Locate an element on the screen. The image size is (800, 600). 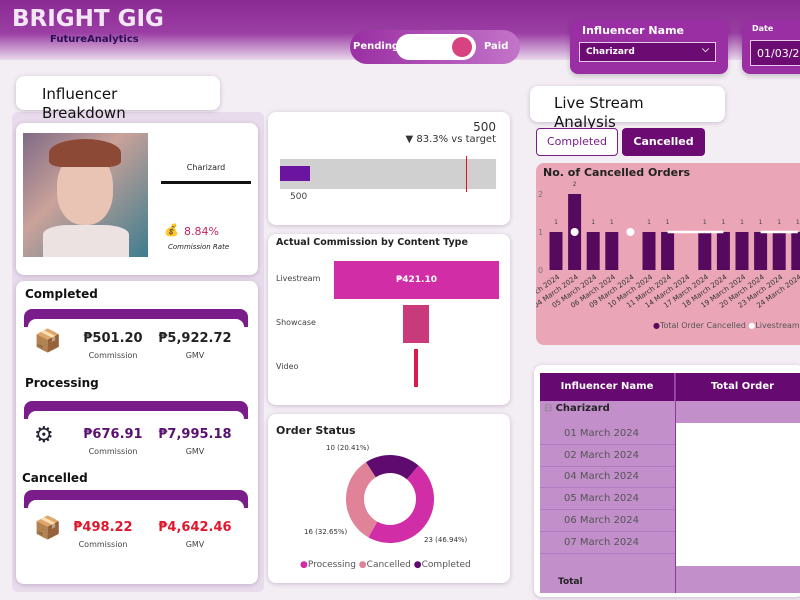
chart-title: No. of Cancelled Orders is located at coordinates (617, 172).